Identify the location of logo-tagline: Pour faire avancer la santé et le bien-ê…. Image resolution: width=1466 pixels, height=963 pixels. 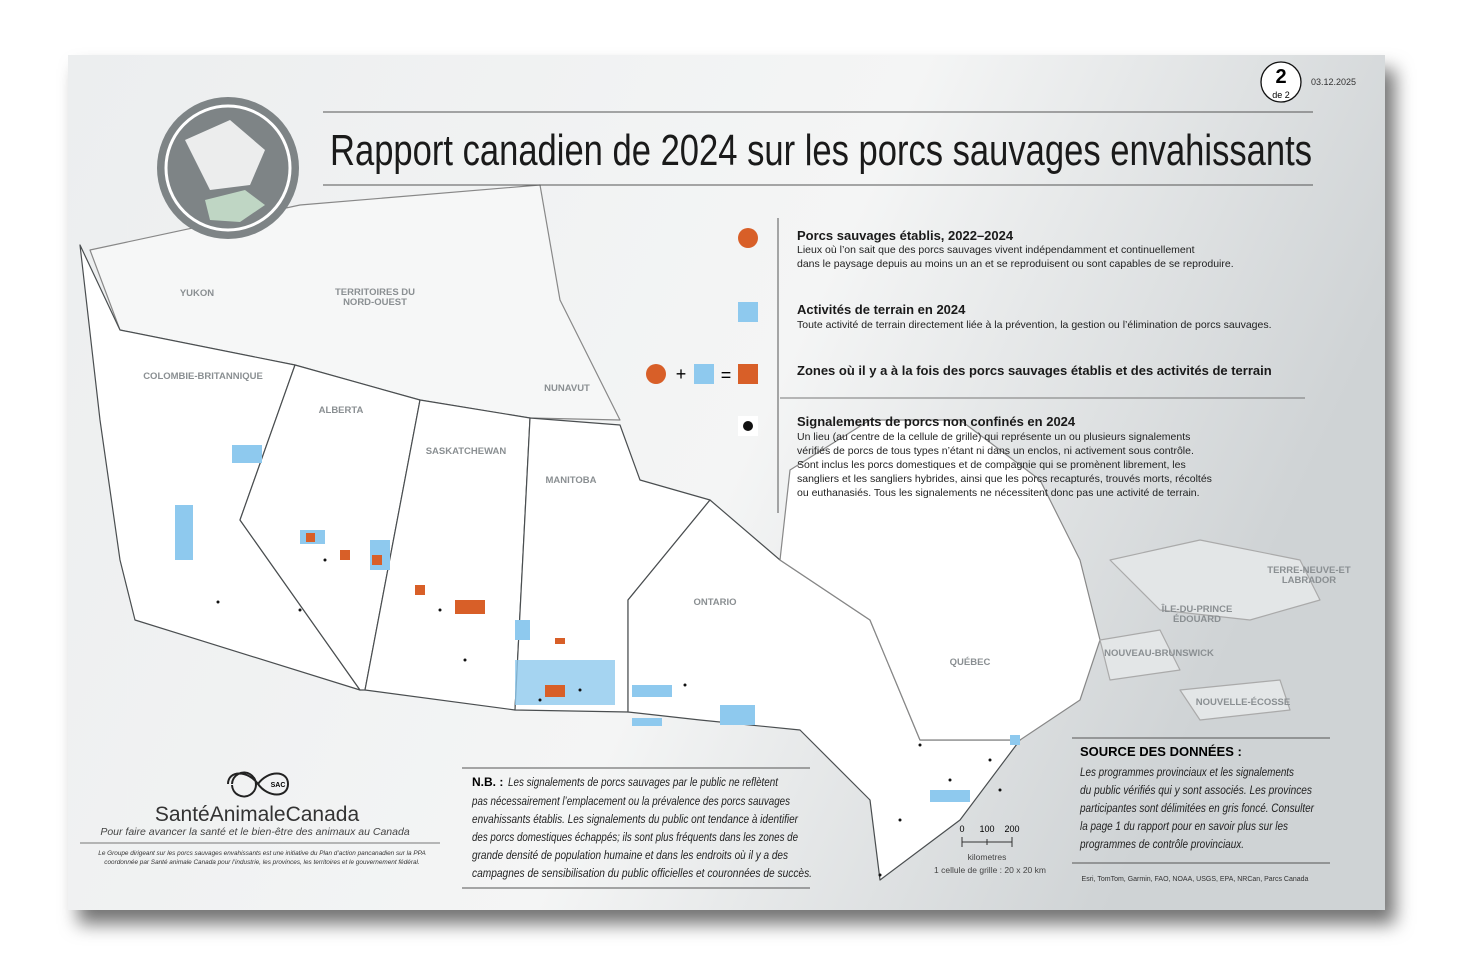
(255, 832).